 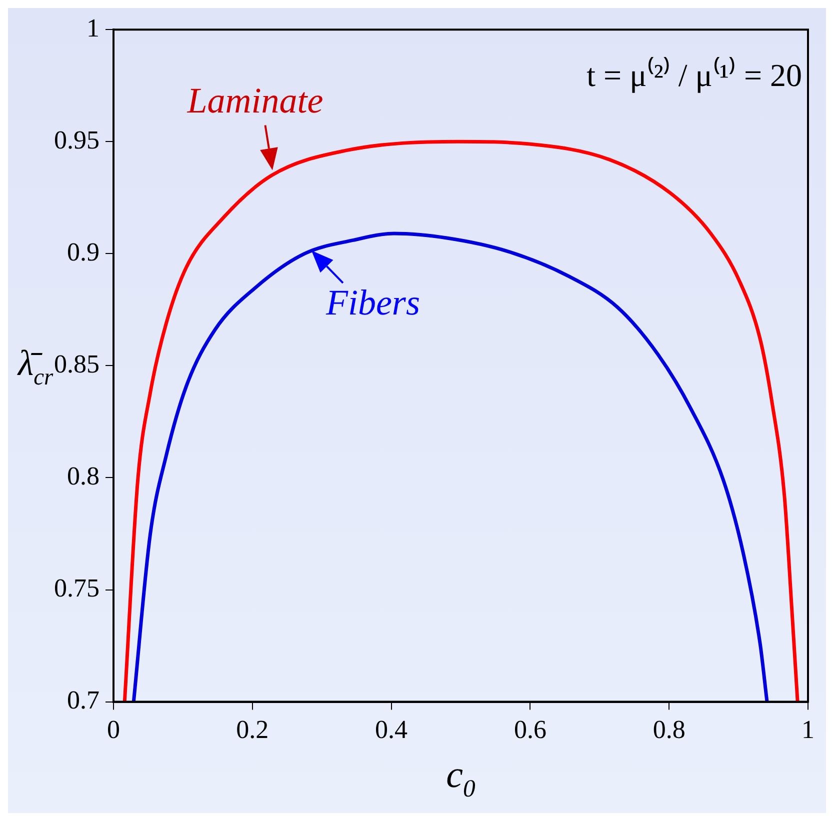 I want to click on y-tick-label: 0.9, so click(x=83, y=251).